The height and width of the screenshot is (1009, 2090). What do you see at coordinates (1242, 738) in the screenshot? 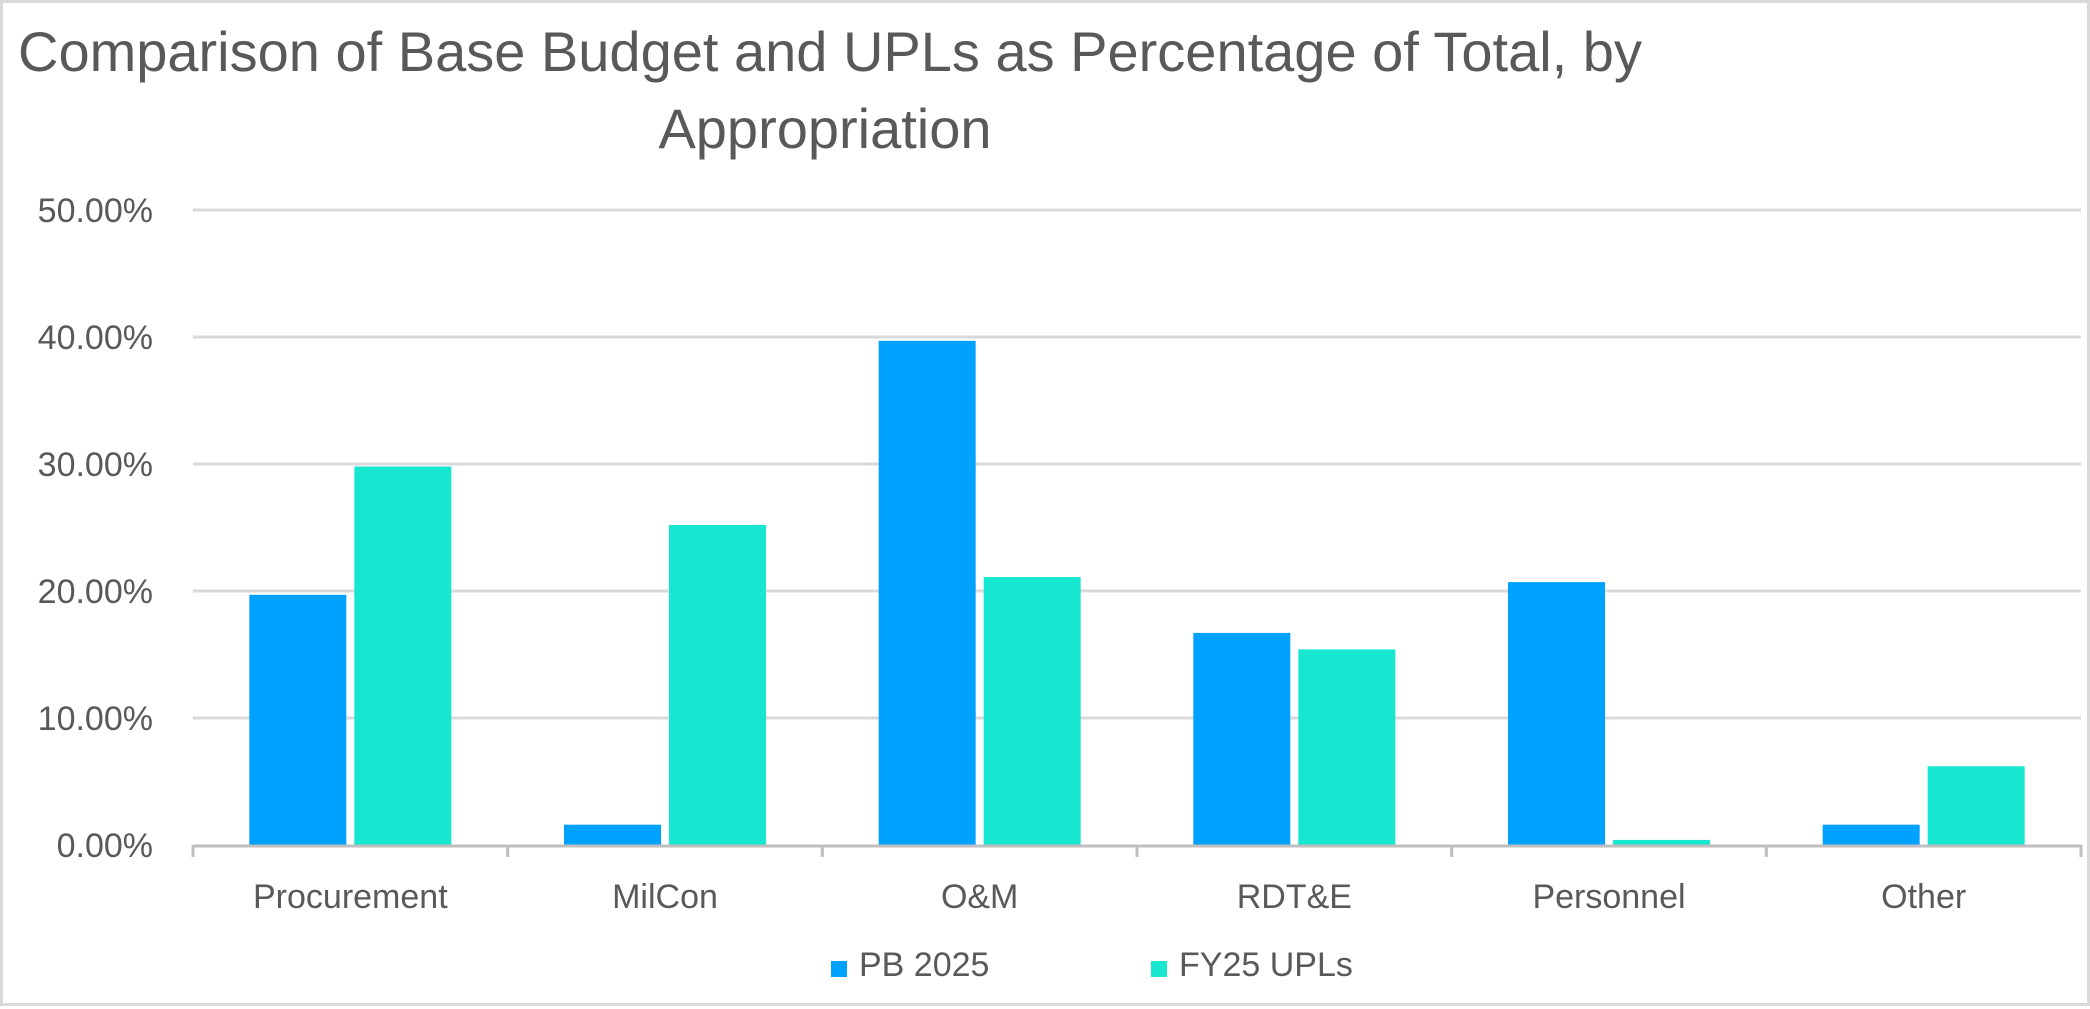
I see `bar-pb-2025-rdt-e` at bounding box center [1242, 738].